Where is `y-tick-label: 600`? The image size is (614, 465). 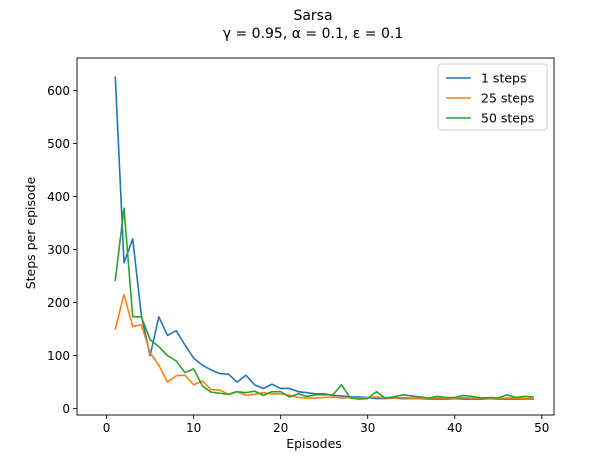
y-tick-label: 600 is located at coordinates (58, 91).